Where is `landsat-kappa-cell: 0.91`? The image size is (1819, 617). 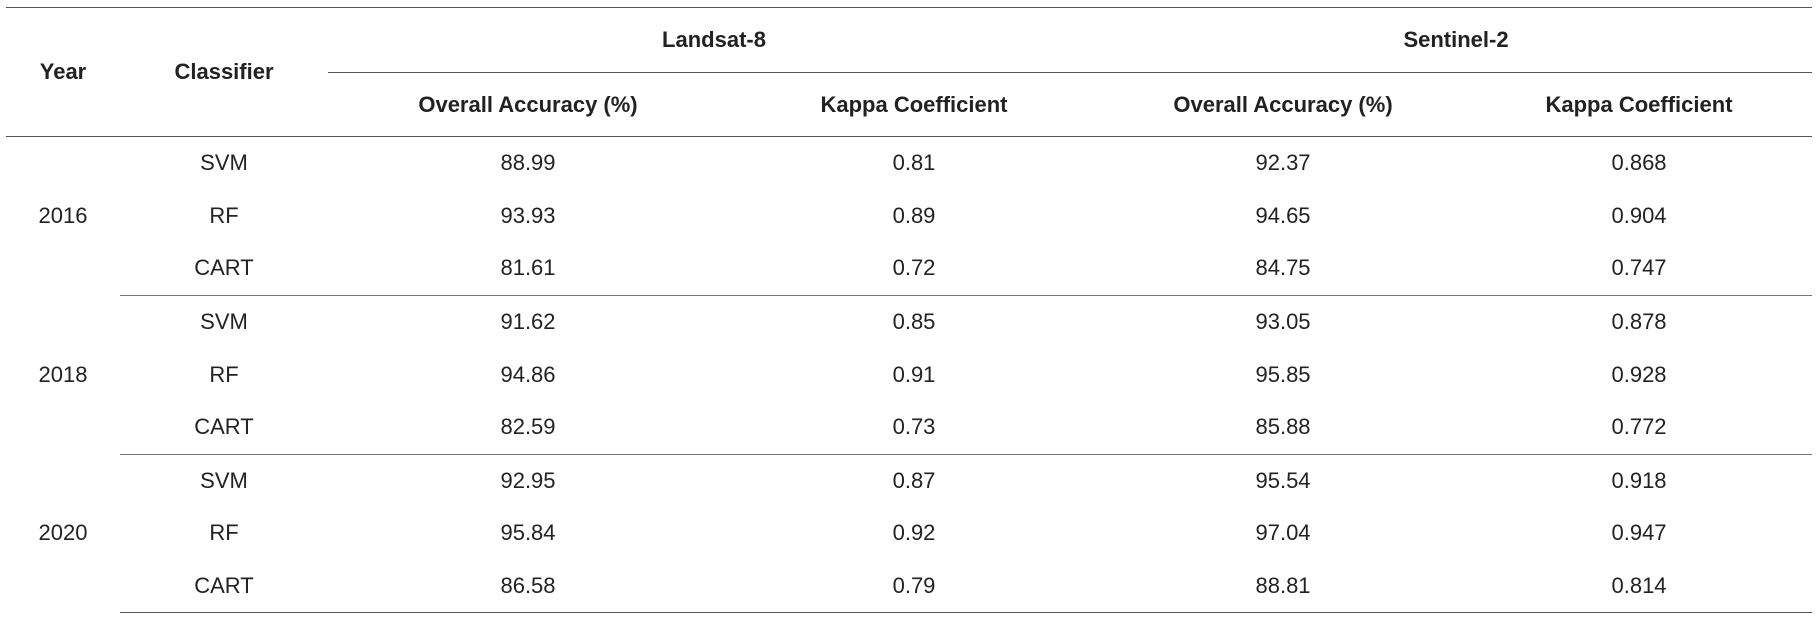 landsat-kappa-cell: 0.91 is located at coordinates (914, 374).